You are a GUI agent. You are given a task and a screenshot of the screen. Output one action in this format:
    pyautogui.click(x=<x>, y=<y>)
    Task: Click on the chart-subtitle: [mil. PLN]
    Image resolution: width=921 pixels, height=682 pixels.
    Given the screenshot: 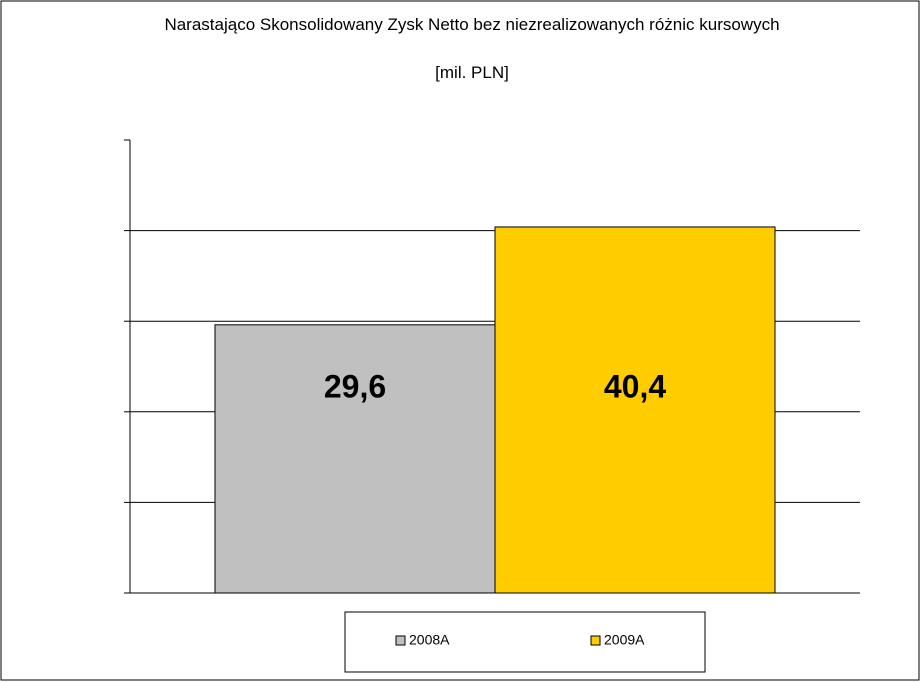 What is the action you would take?
    pyautogui.click(x=472, y=72)
    